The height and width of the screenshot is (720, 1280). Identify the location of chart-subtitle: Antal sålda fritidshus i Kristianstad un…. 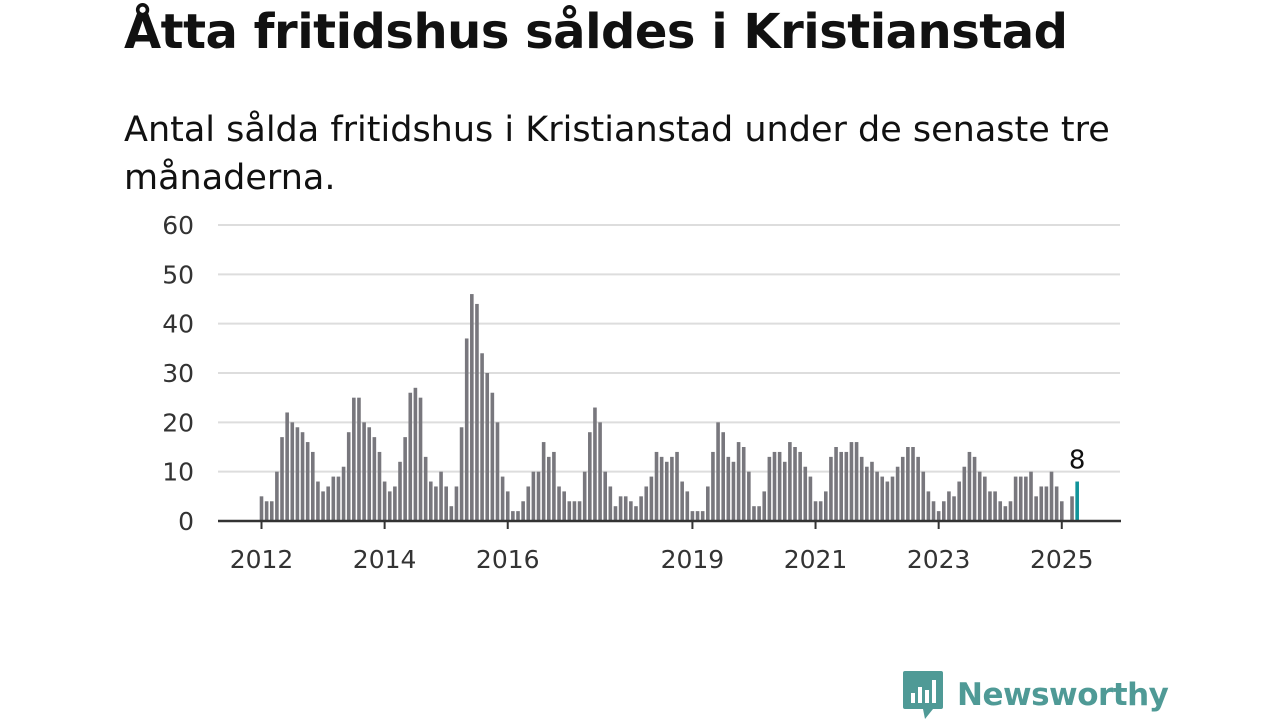
(617, 154).